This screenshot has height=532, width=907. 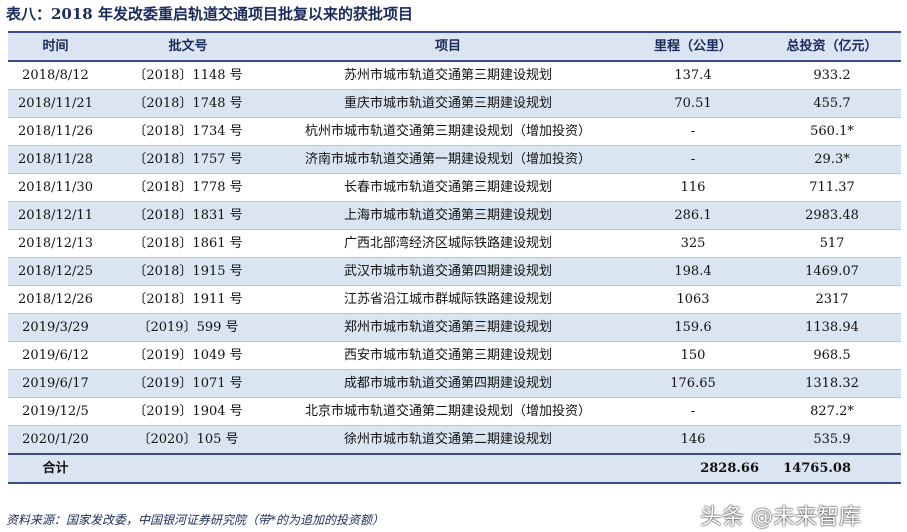 I want to click on source-note: 资料来源：国家发改委，中国银河证券研究院（带*的为追加的投资额）, so click(x=195, y=520).